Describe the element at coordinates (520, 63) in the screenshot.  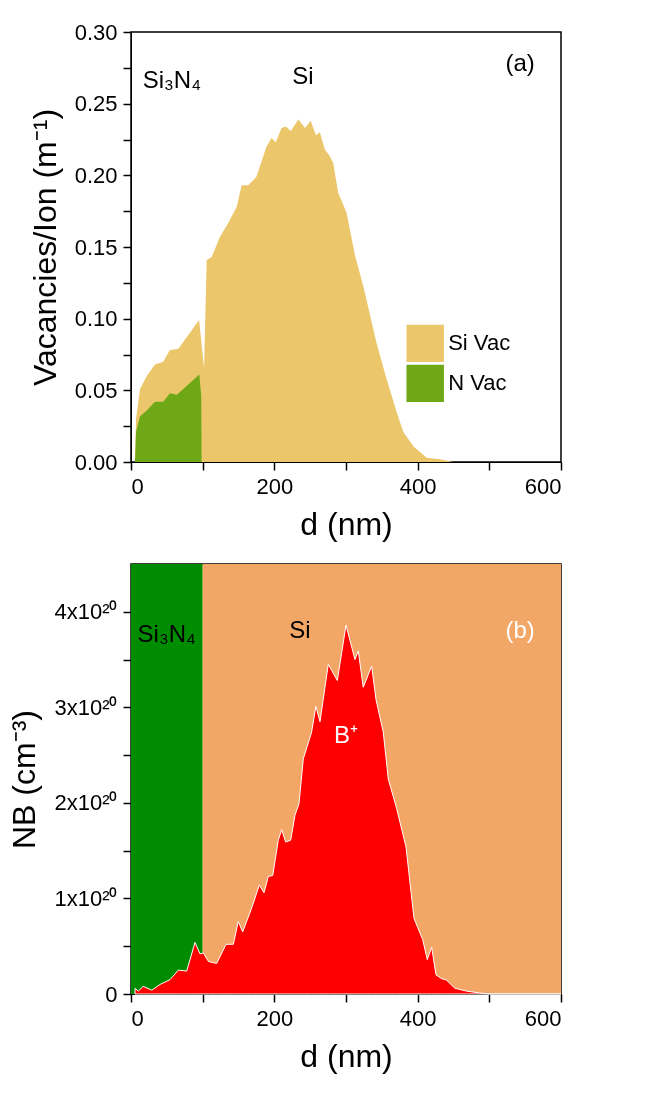
I see `annotation: (a)` at that location.